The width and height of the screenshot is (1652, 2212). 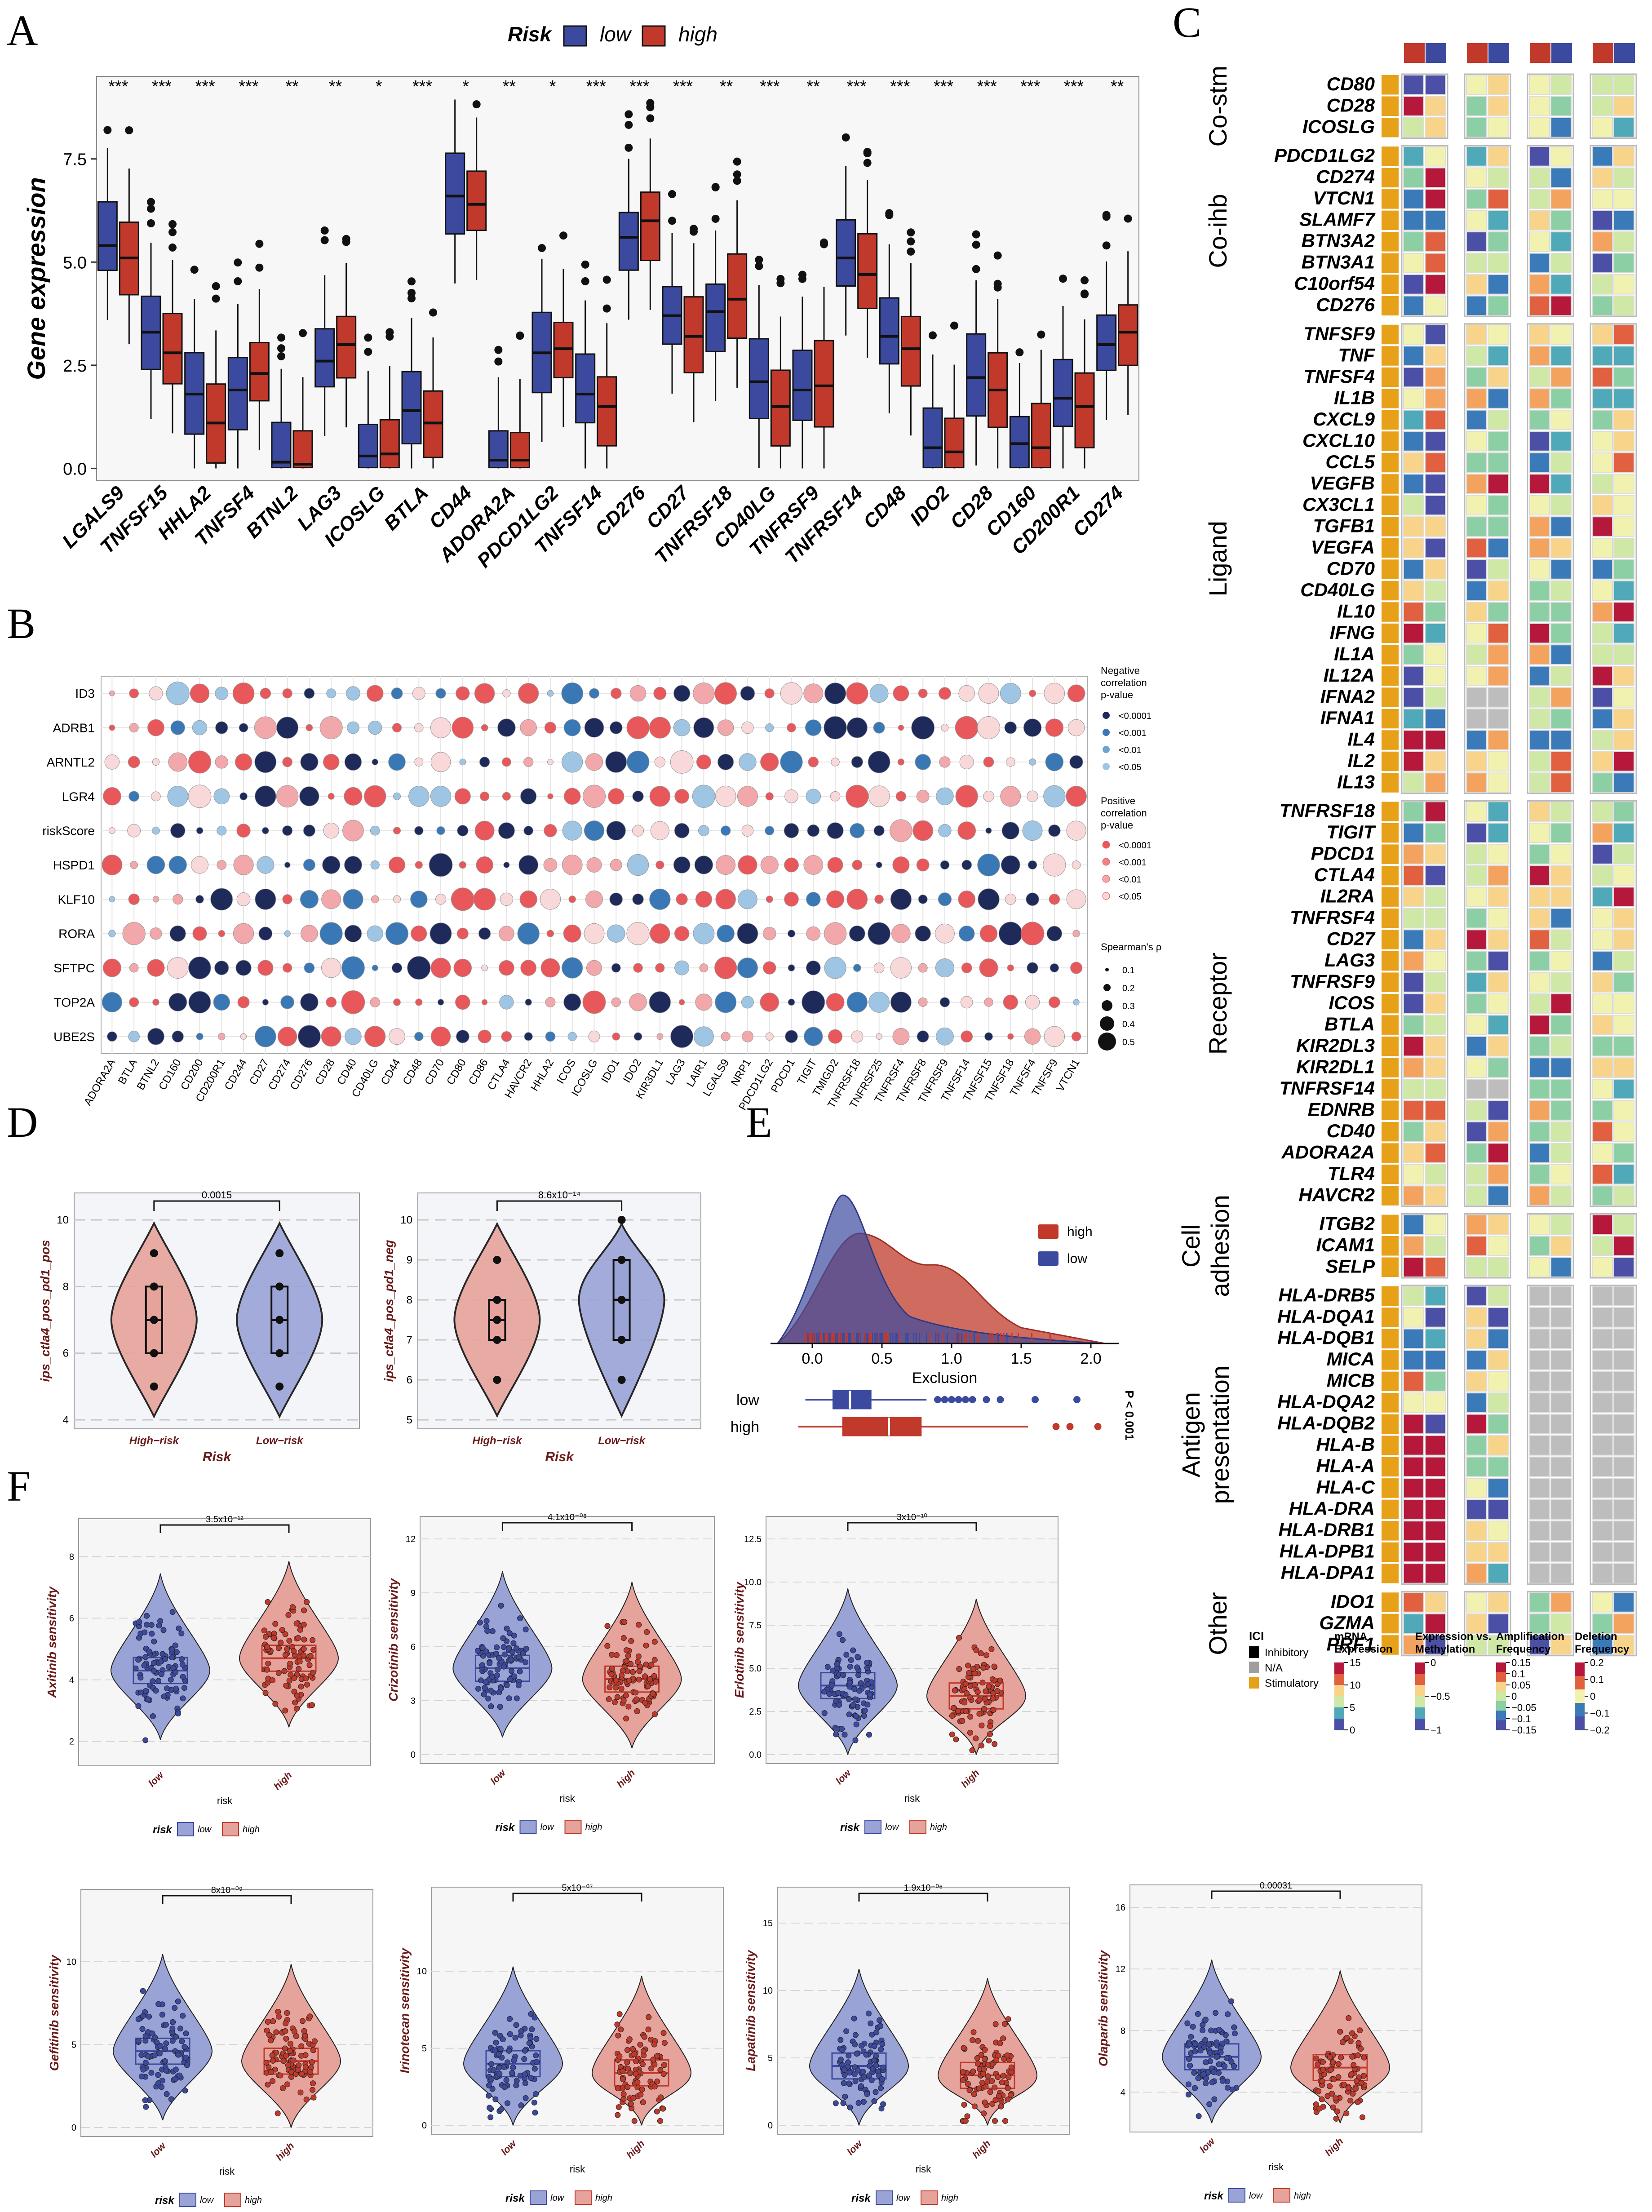 I want to click on y-tick-label: 4, so click(x=66, y=1420).